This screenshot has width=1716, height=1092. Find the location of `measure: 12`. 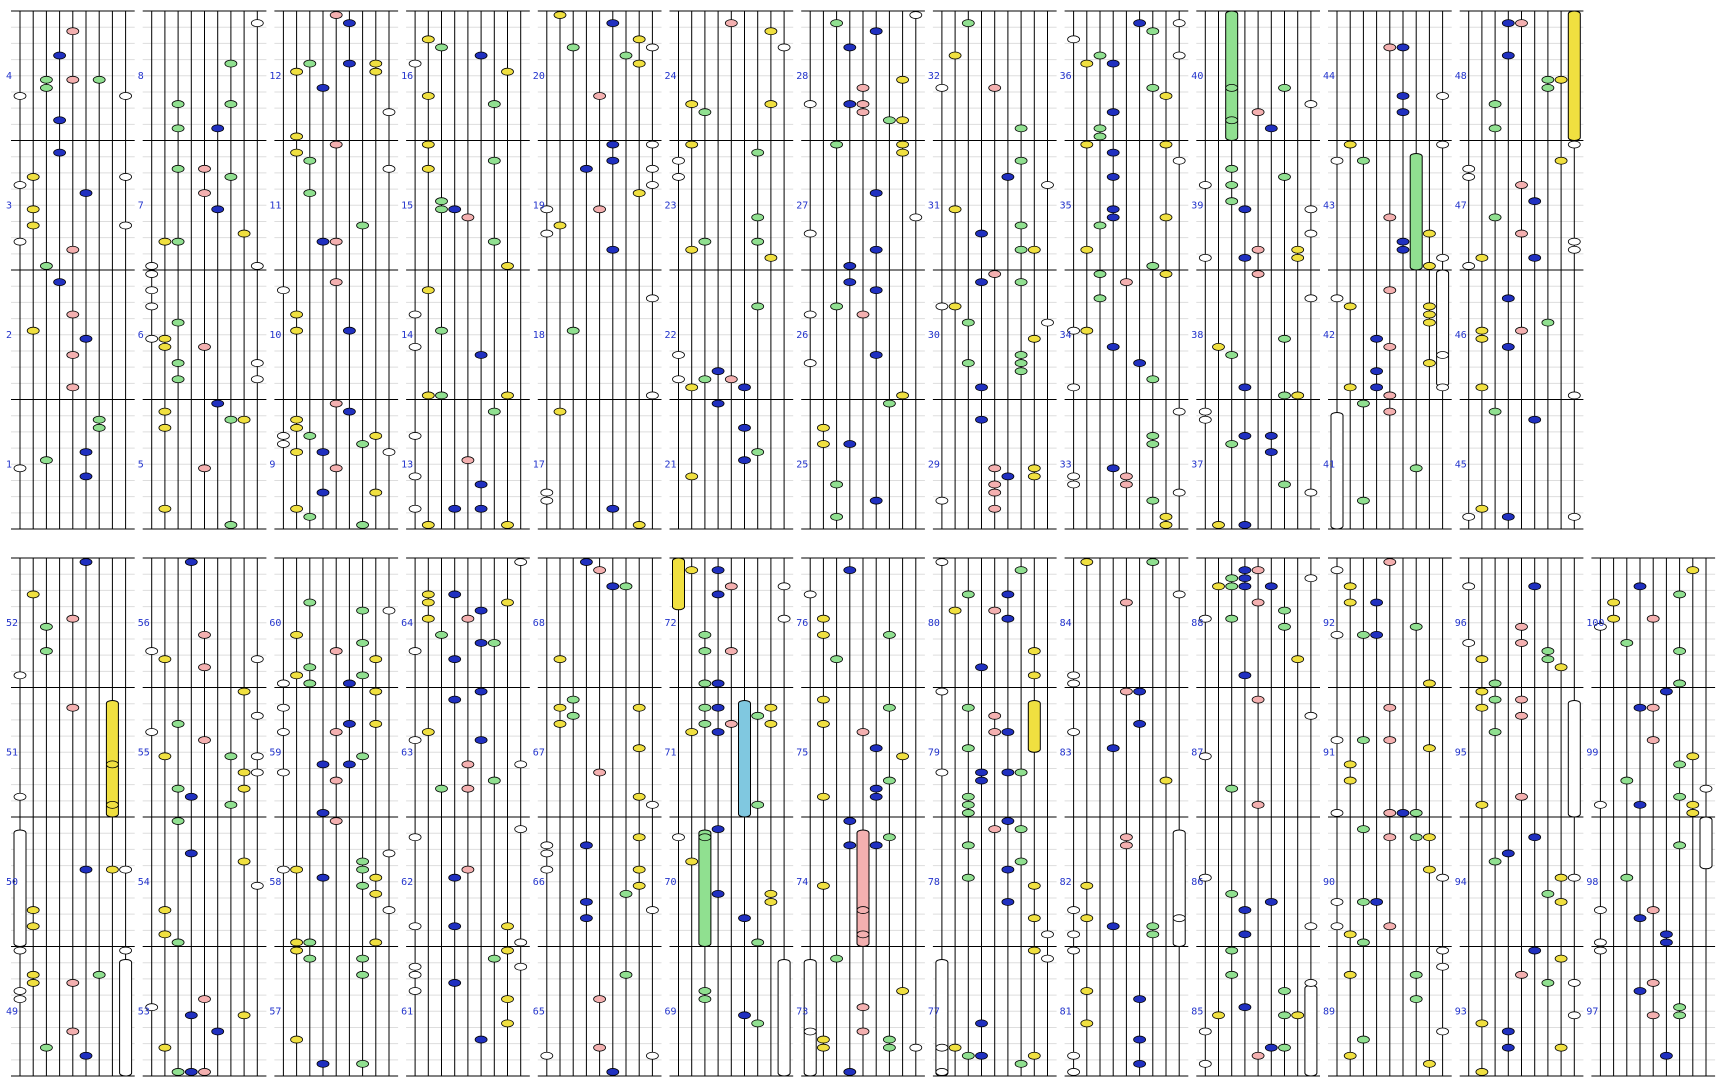

measure: 12 is located at coordinates (334, 75).